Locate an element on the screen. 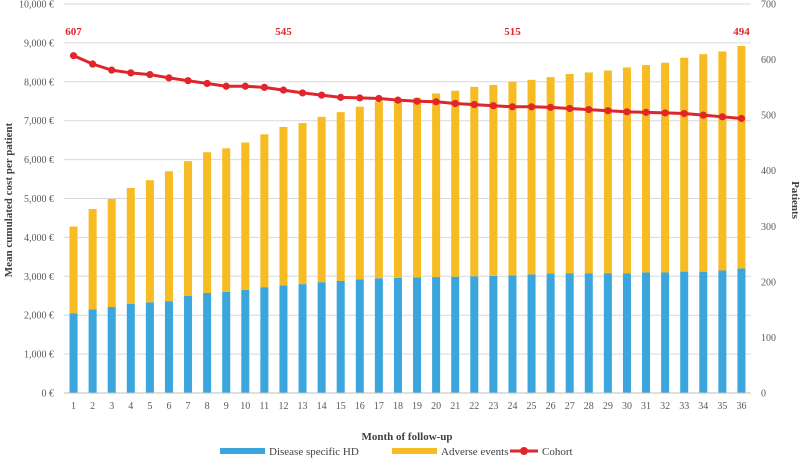 This screenshot has width=800, height=459. y2-tick-label: 600 is located at coordinates (768, 60).